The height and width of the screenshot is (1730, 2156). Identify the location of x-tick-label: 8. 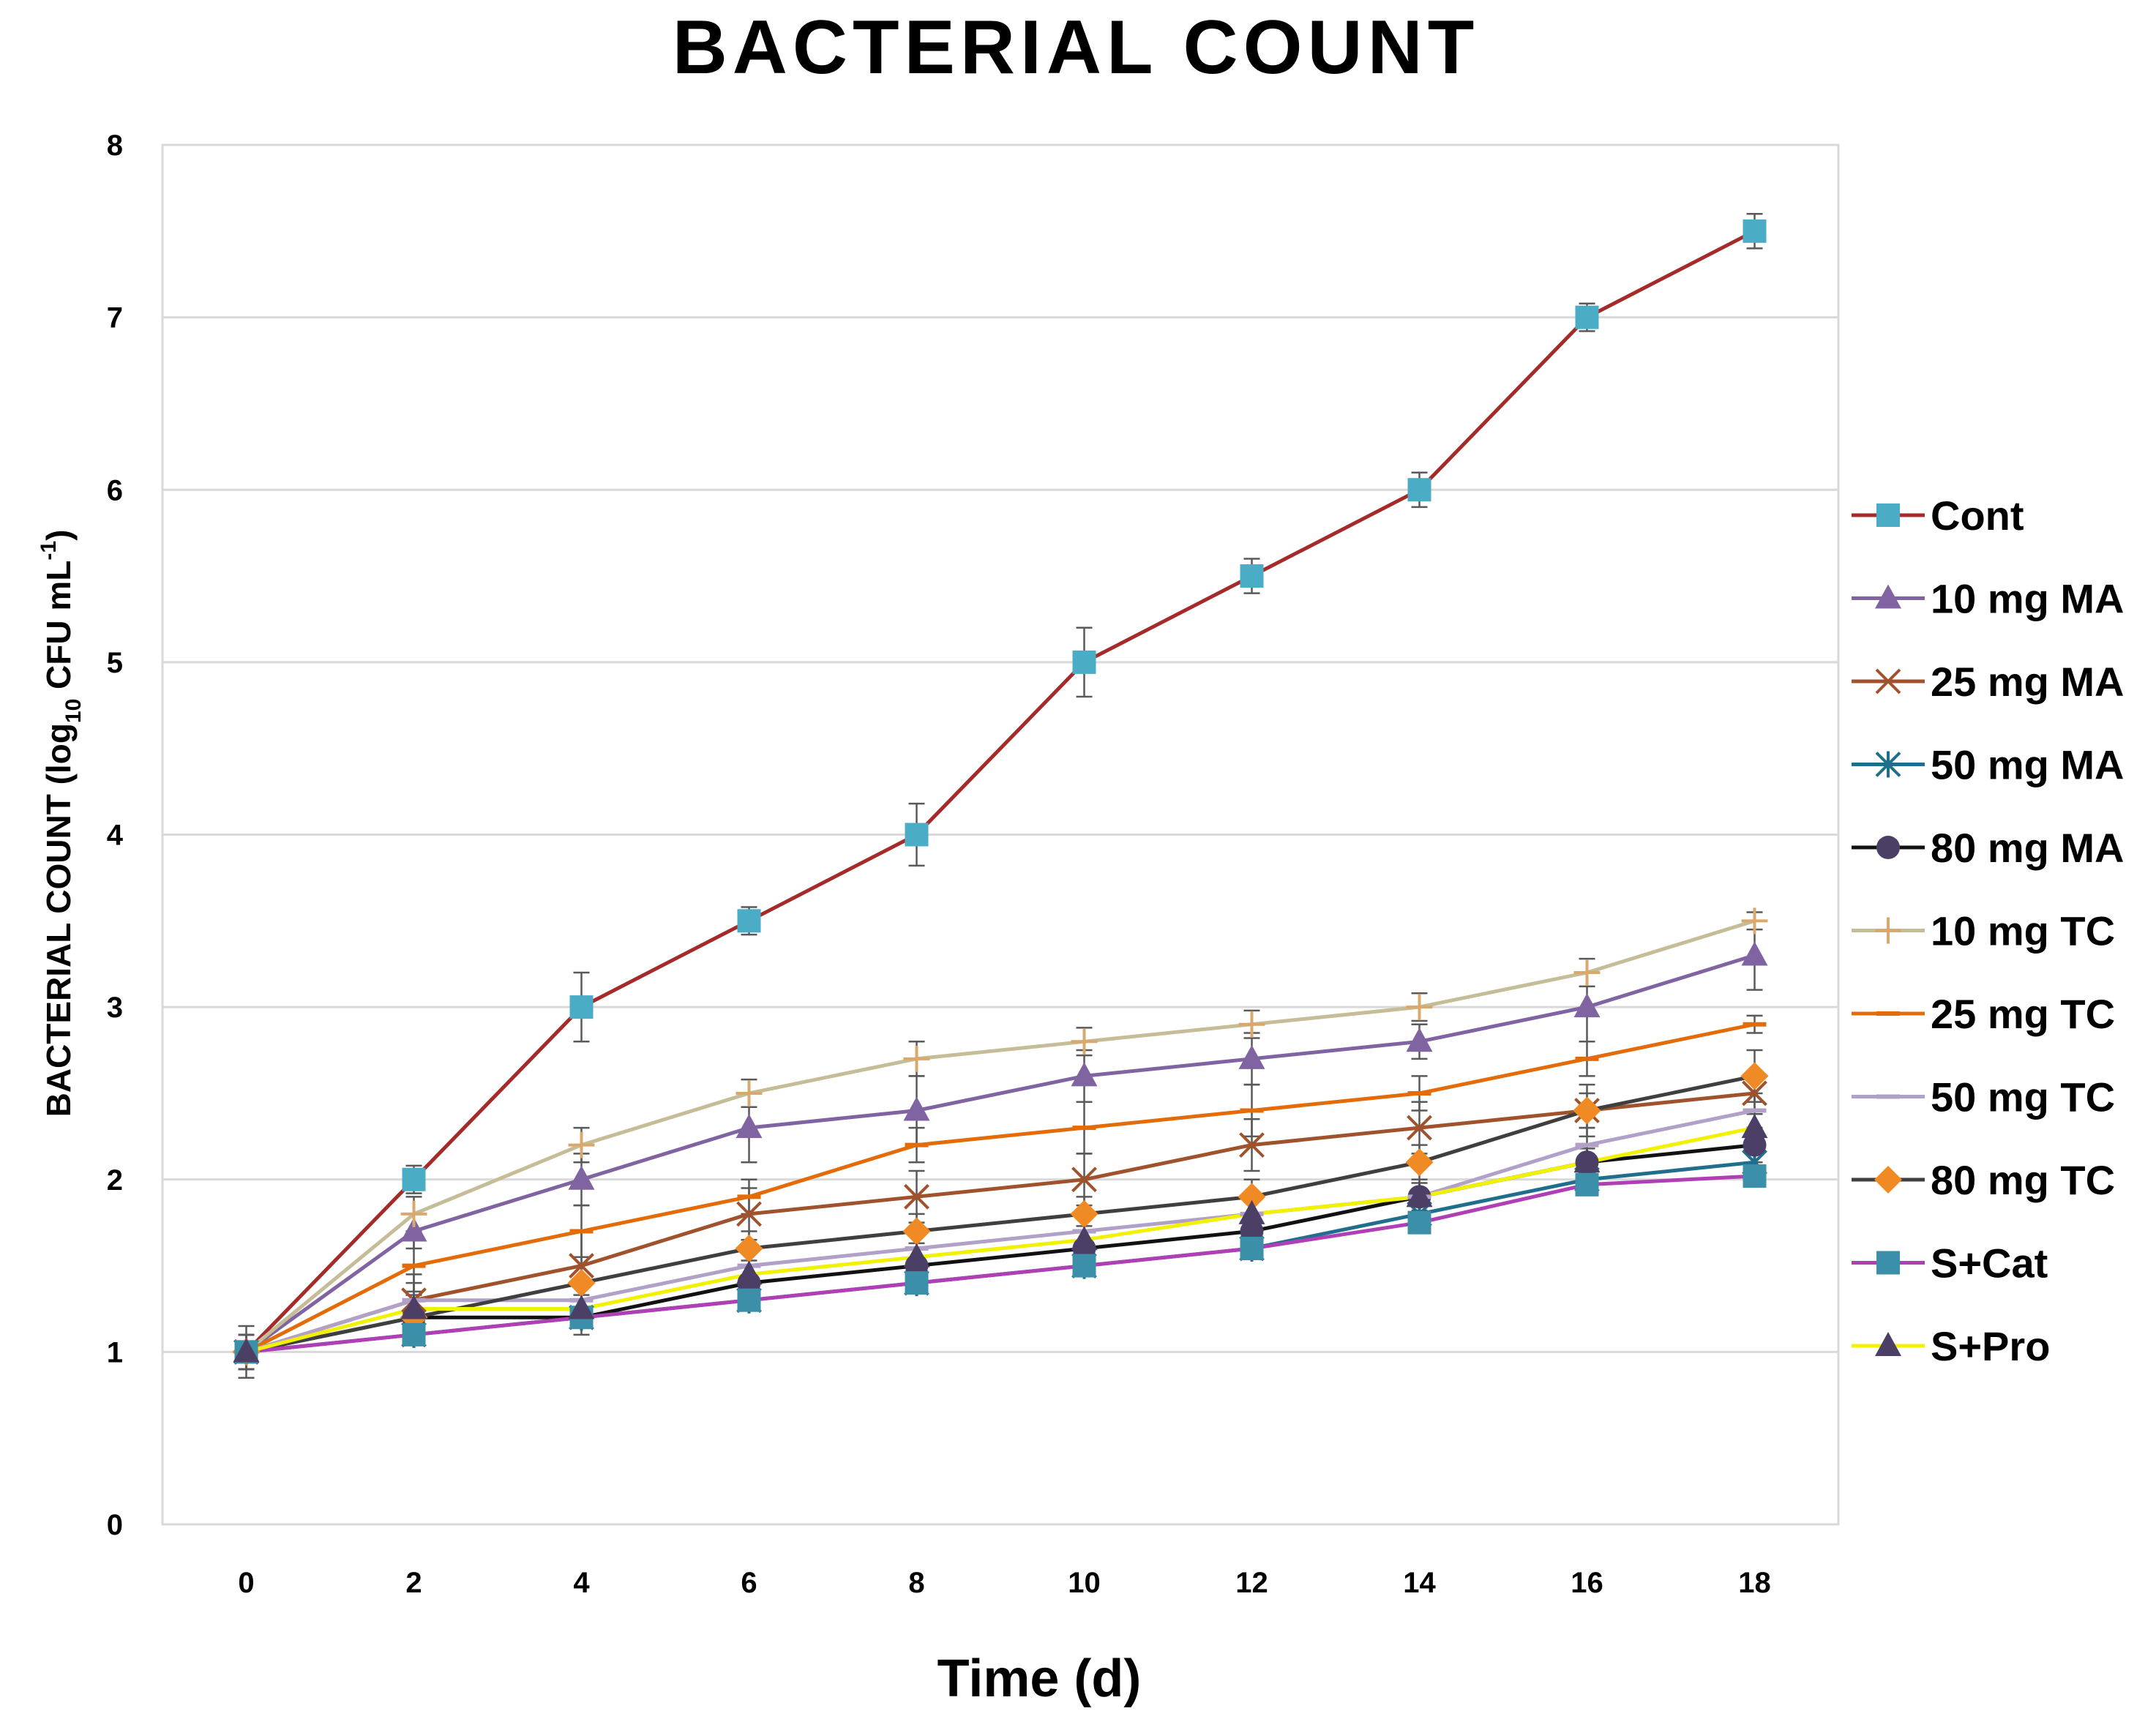
(916, 1583).